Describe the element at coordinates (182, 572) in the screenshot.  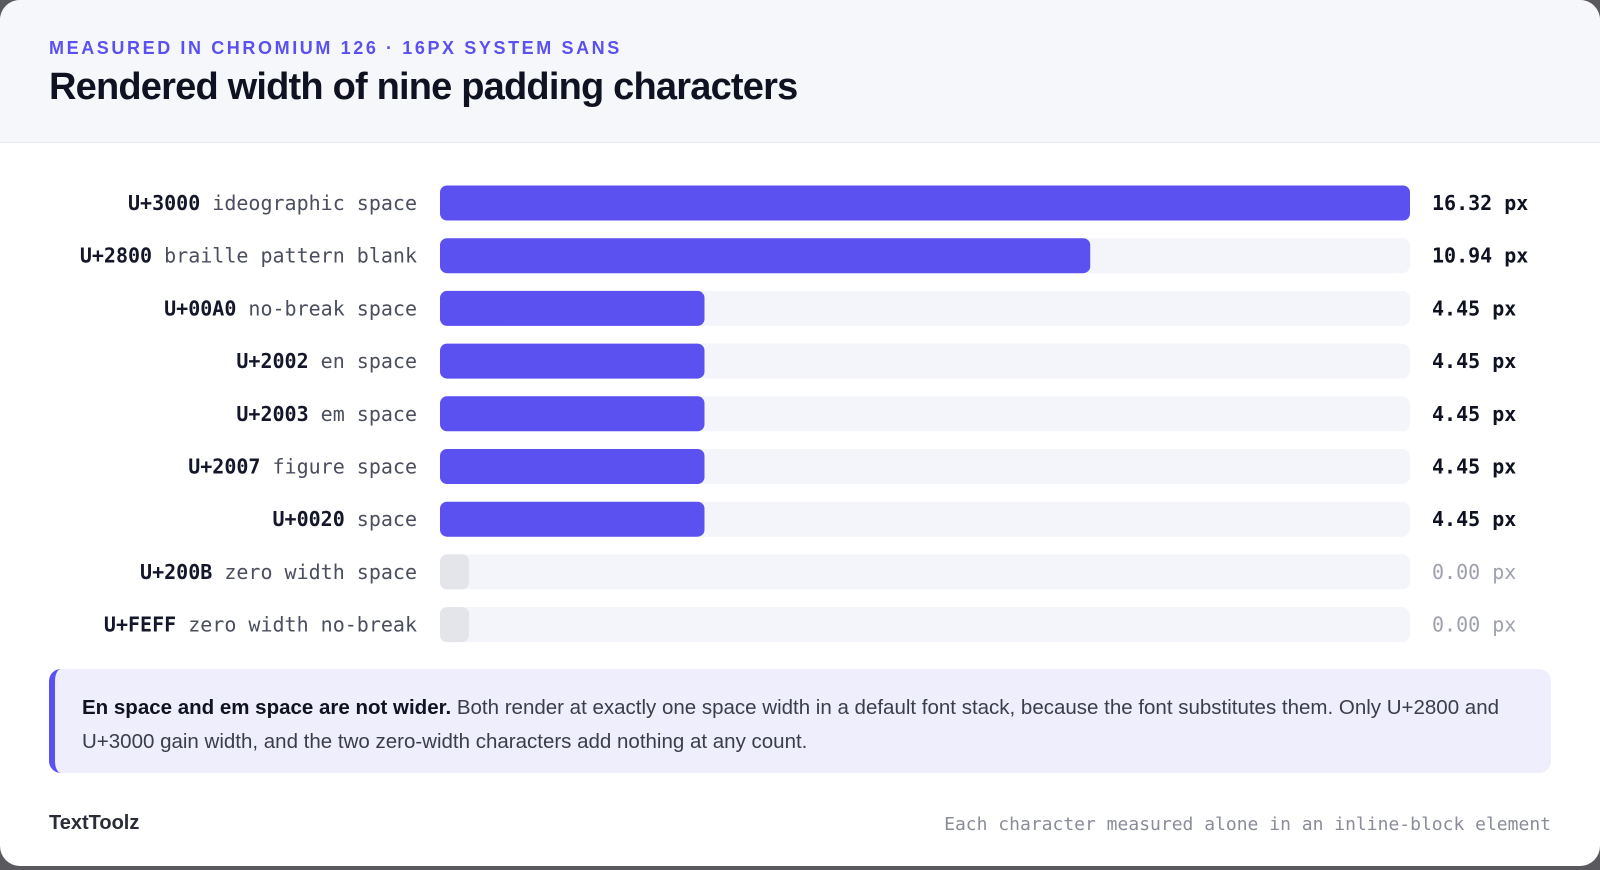
I see `category-code: U+200B` at that location.